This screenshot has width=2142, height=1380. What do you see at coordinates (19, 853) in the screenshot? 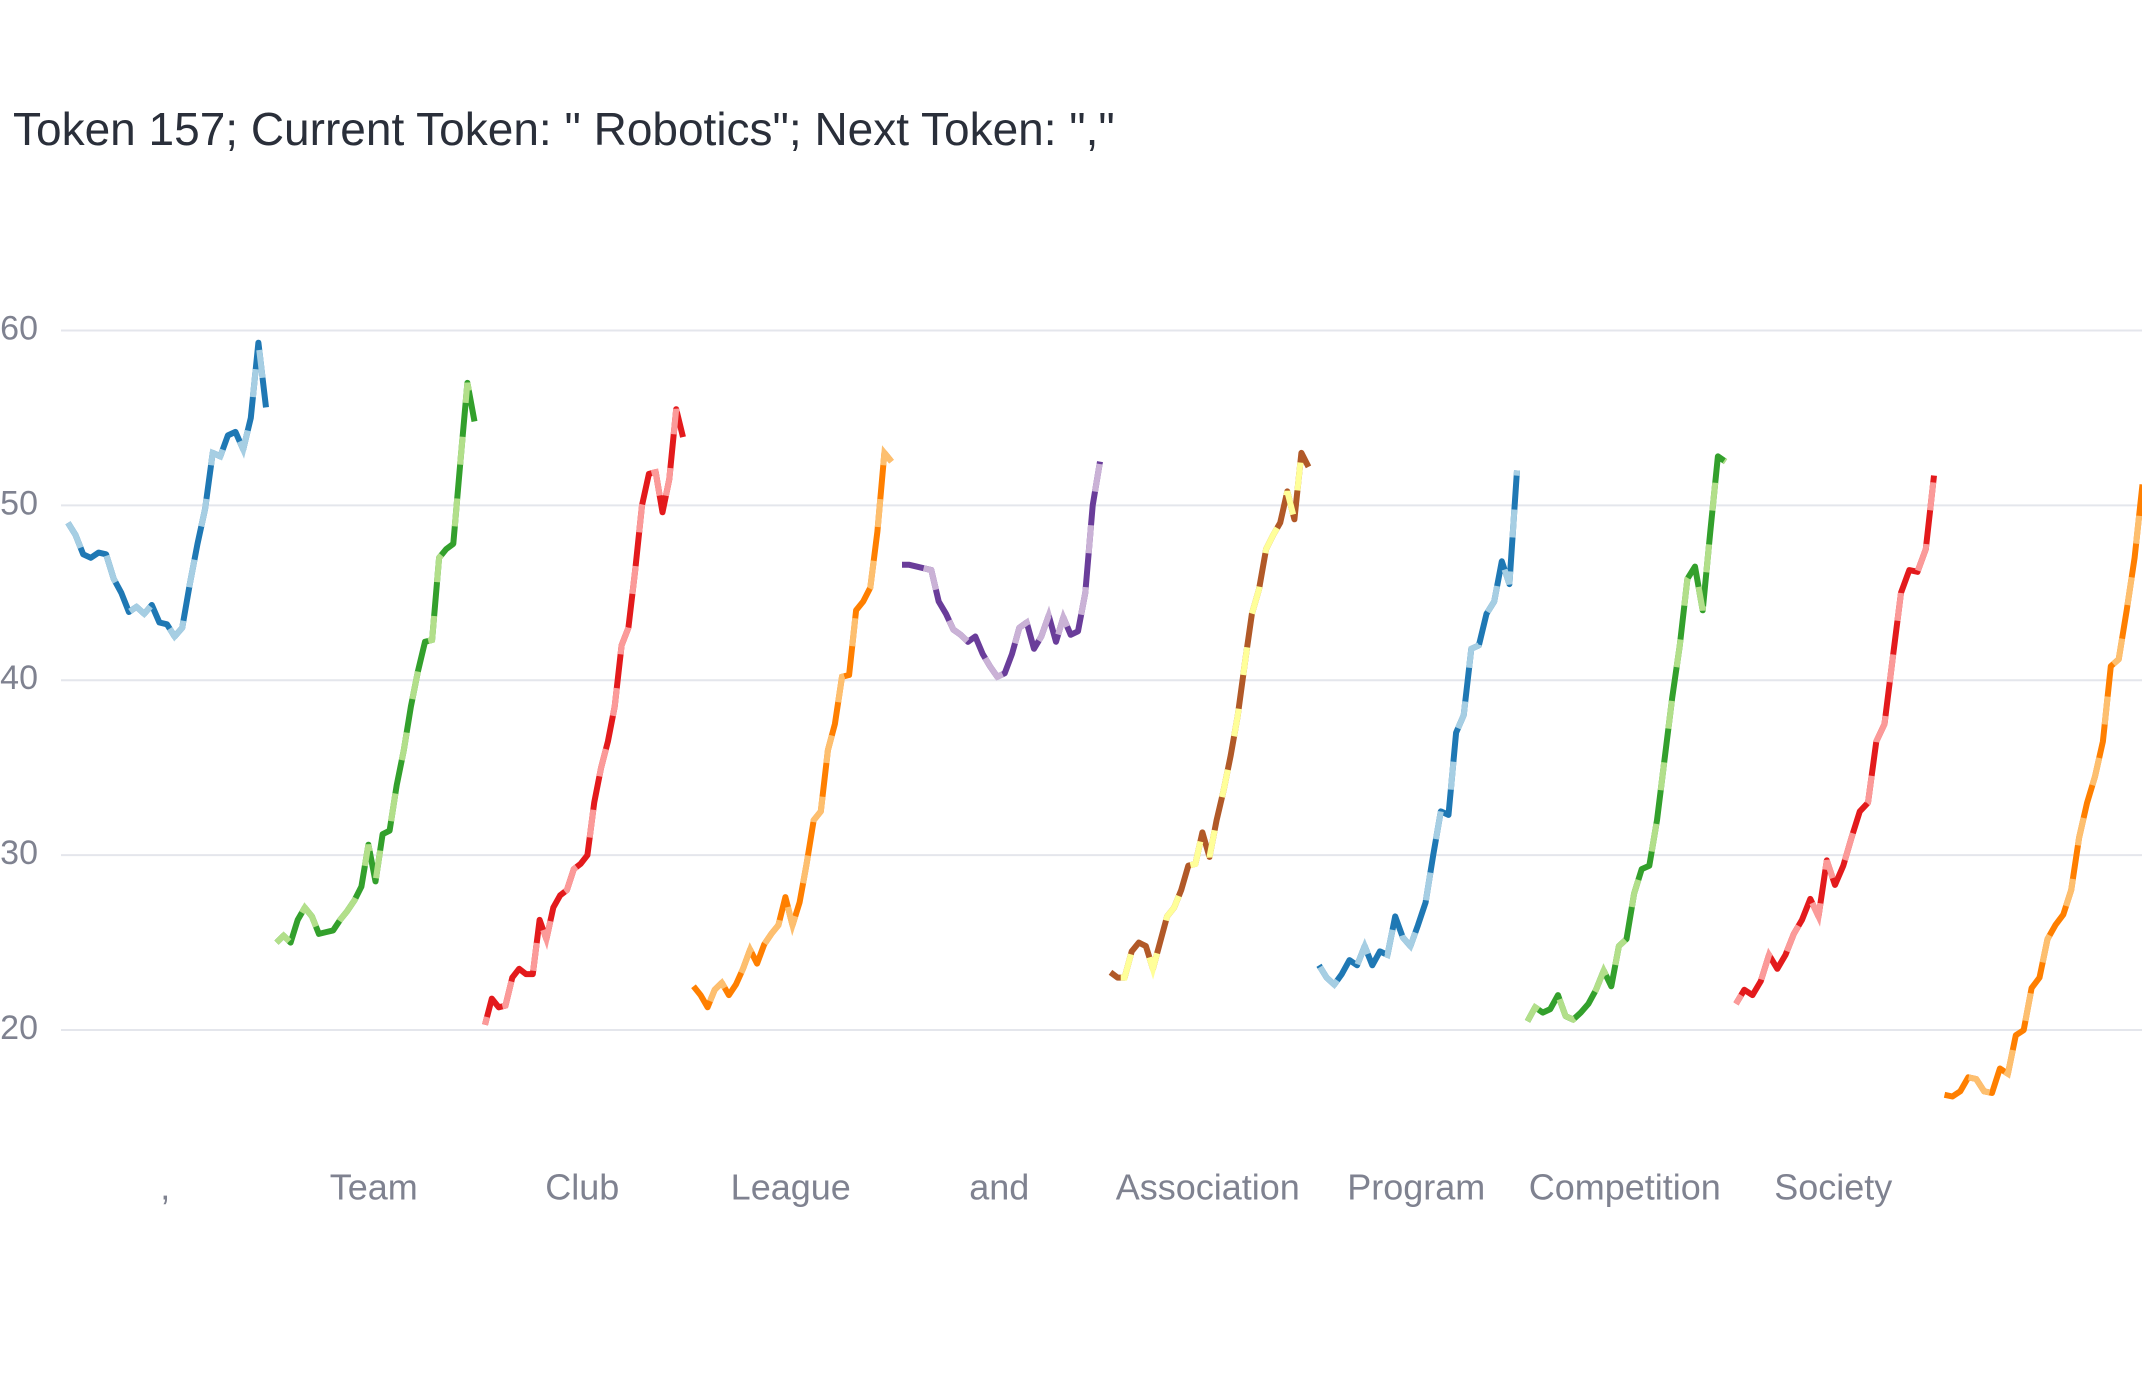
I see `y-tick-label: 30` at bounding box center [19, 853].